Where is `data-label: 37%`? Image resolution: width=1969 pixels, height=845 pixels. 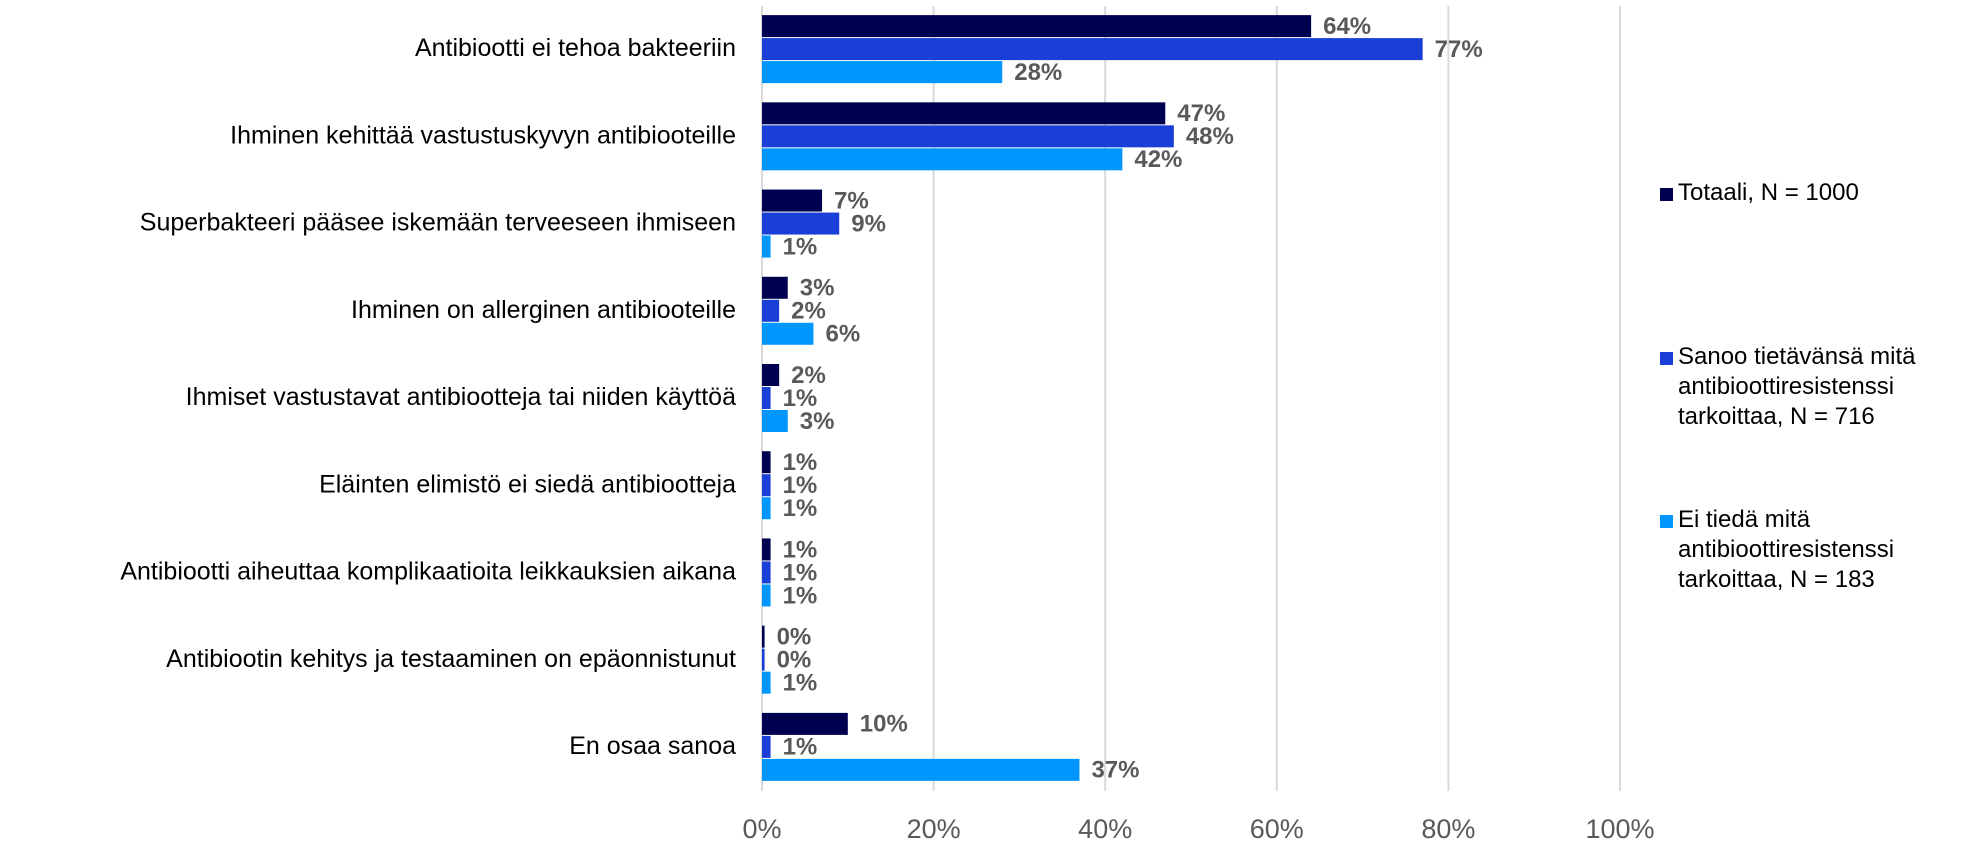 data-label: 37% is located at coordinates (1115, 770).